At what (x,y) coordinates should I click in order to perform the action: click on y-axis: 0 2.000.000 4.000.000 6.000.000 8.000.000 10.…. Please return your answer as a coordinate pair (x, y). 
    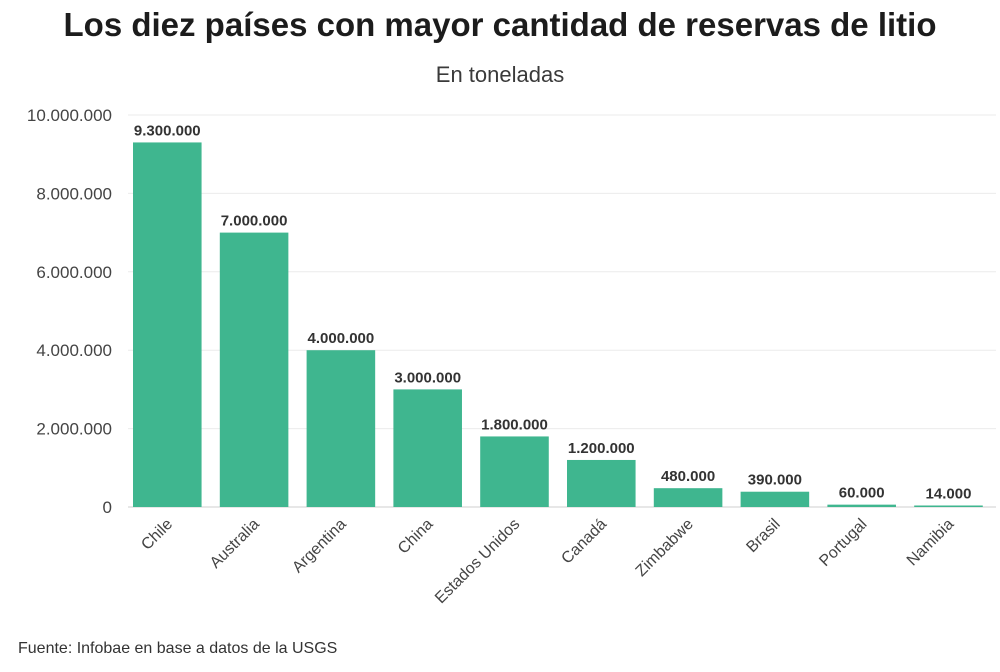
    Looking at the image, I should click on (69, 311).